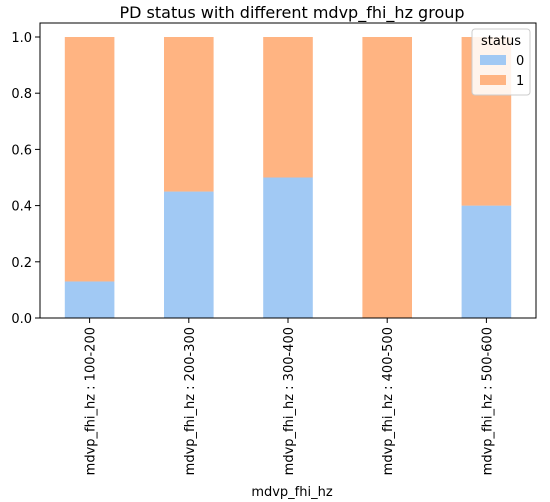 Image resolution: width=550 pixels, height=502 pixels. What do you see at coordinates (21, 94) in the screenshot?
I see `y-tick-label-5: 0.8` at bounding box center [21, 94].